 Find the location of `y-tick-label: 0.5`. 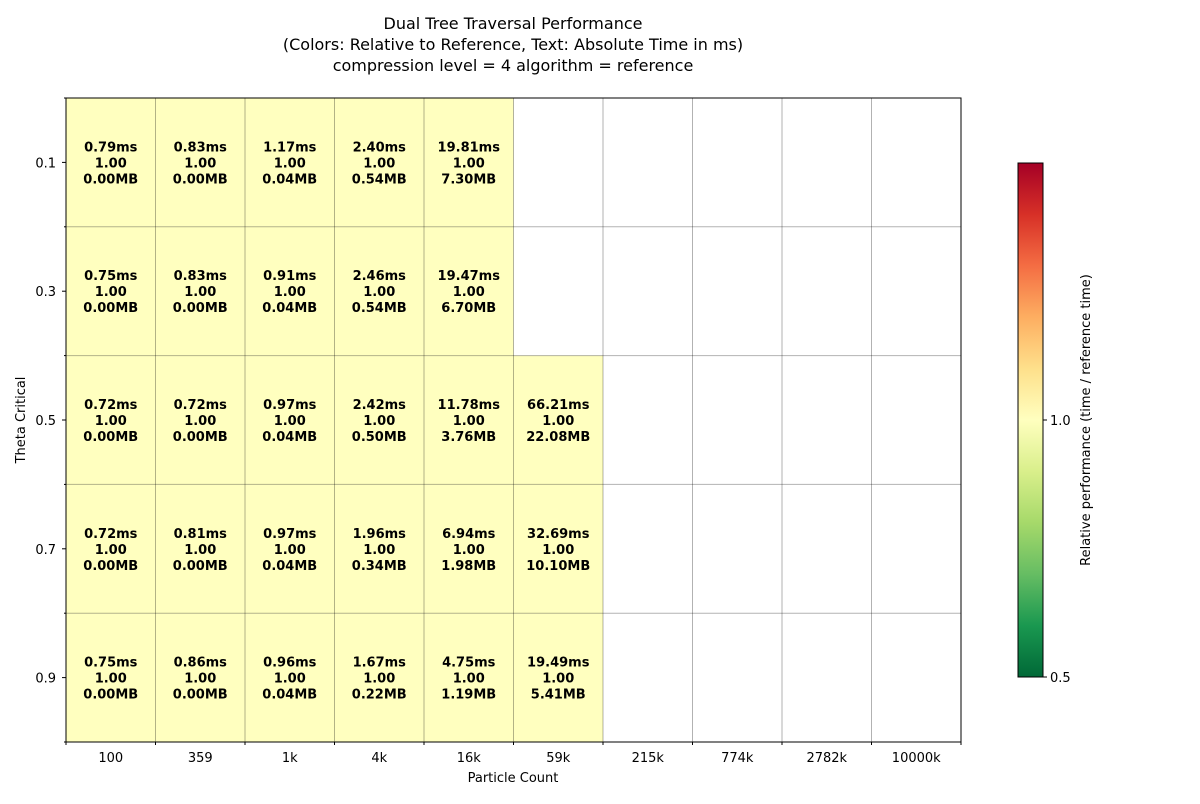

y-tick-label: 0.5 is located at coordinates (45, 421).